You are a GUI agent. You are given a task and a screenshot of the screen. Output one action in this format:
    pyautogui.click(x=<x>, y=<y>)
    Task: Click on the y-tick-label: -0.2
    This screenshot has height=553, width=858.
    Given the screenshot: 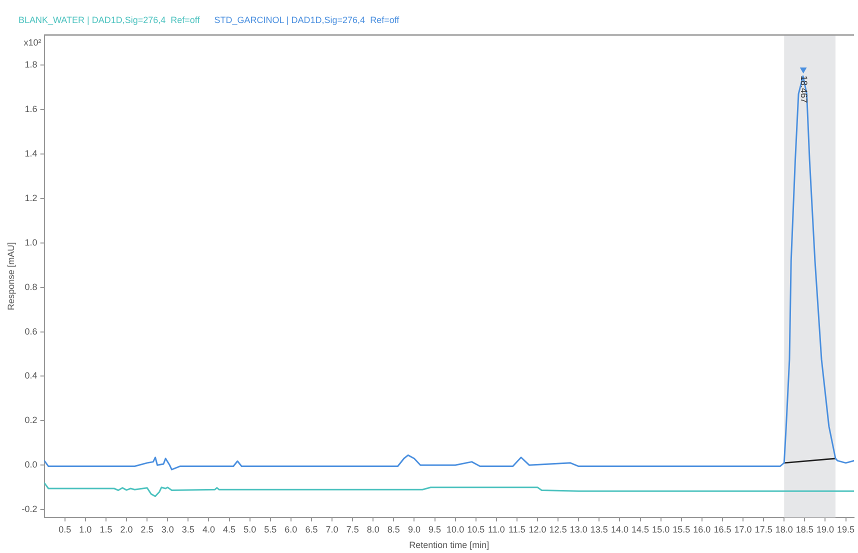 What is the action you would take?
    pyautogui.click(x=30, y=509)
    